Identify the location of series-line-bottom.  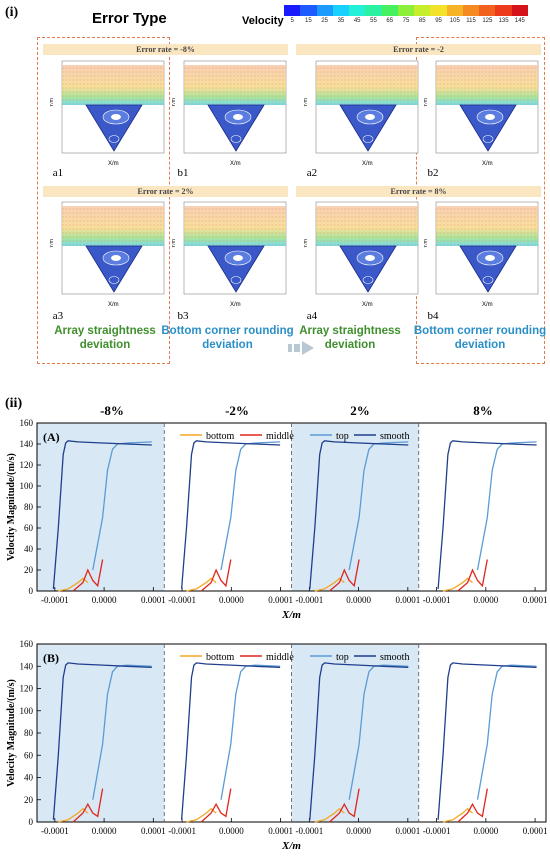
(457, 815).